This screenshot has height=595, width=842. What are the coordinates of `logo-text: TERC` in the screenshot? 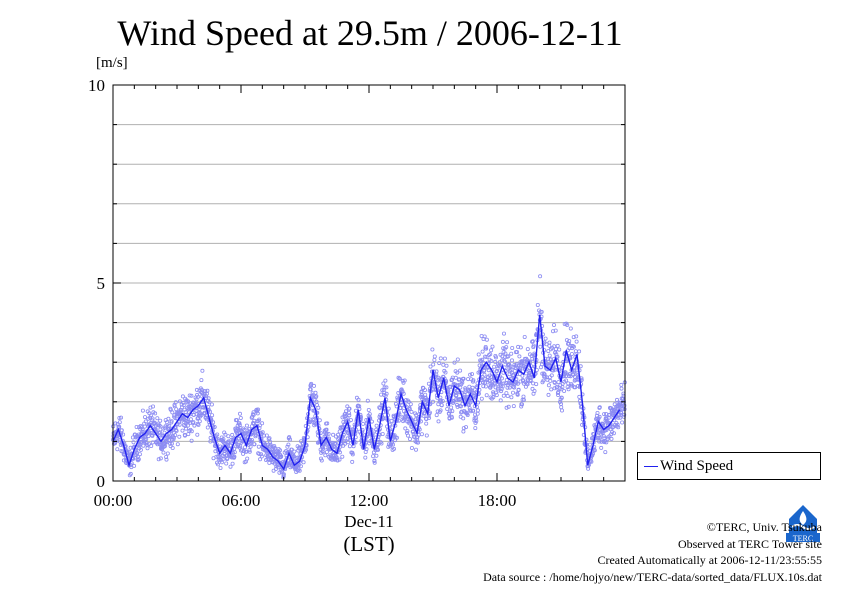 It's located at (803, 538).